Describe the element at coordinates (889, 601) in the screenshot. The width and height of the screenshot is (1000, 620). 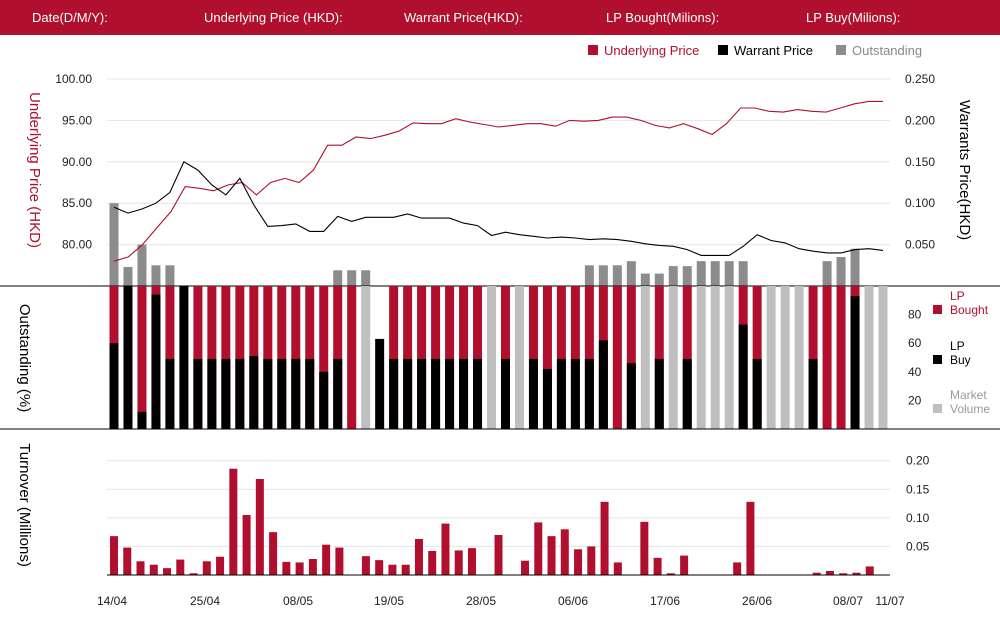
I see `x-tick-label: 11/07` at that location.